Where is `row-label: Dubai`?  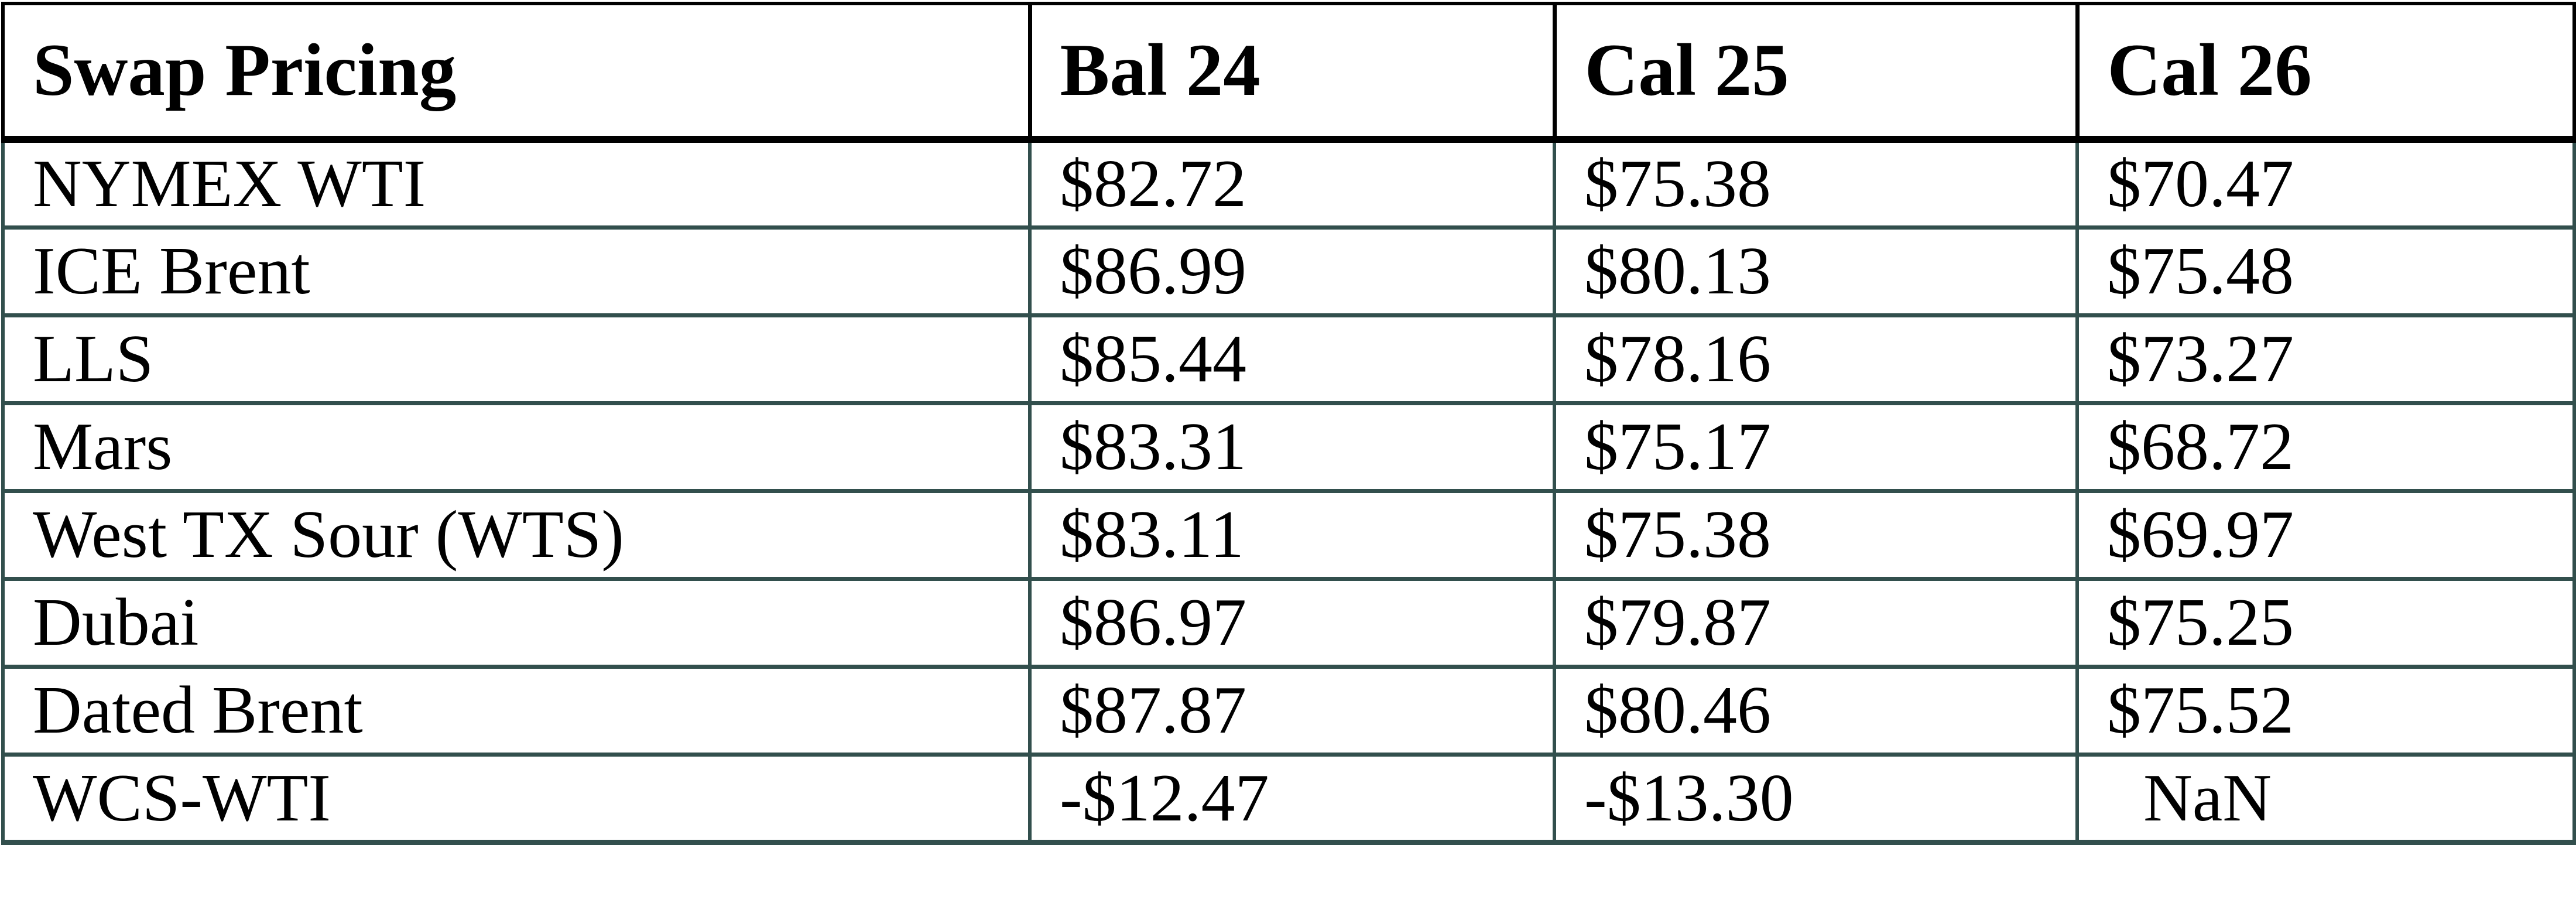
row-label: Dubai is located at coordinates (516, 622).